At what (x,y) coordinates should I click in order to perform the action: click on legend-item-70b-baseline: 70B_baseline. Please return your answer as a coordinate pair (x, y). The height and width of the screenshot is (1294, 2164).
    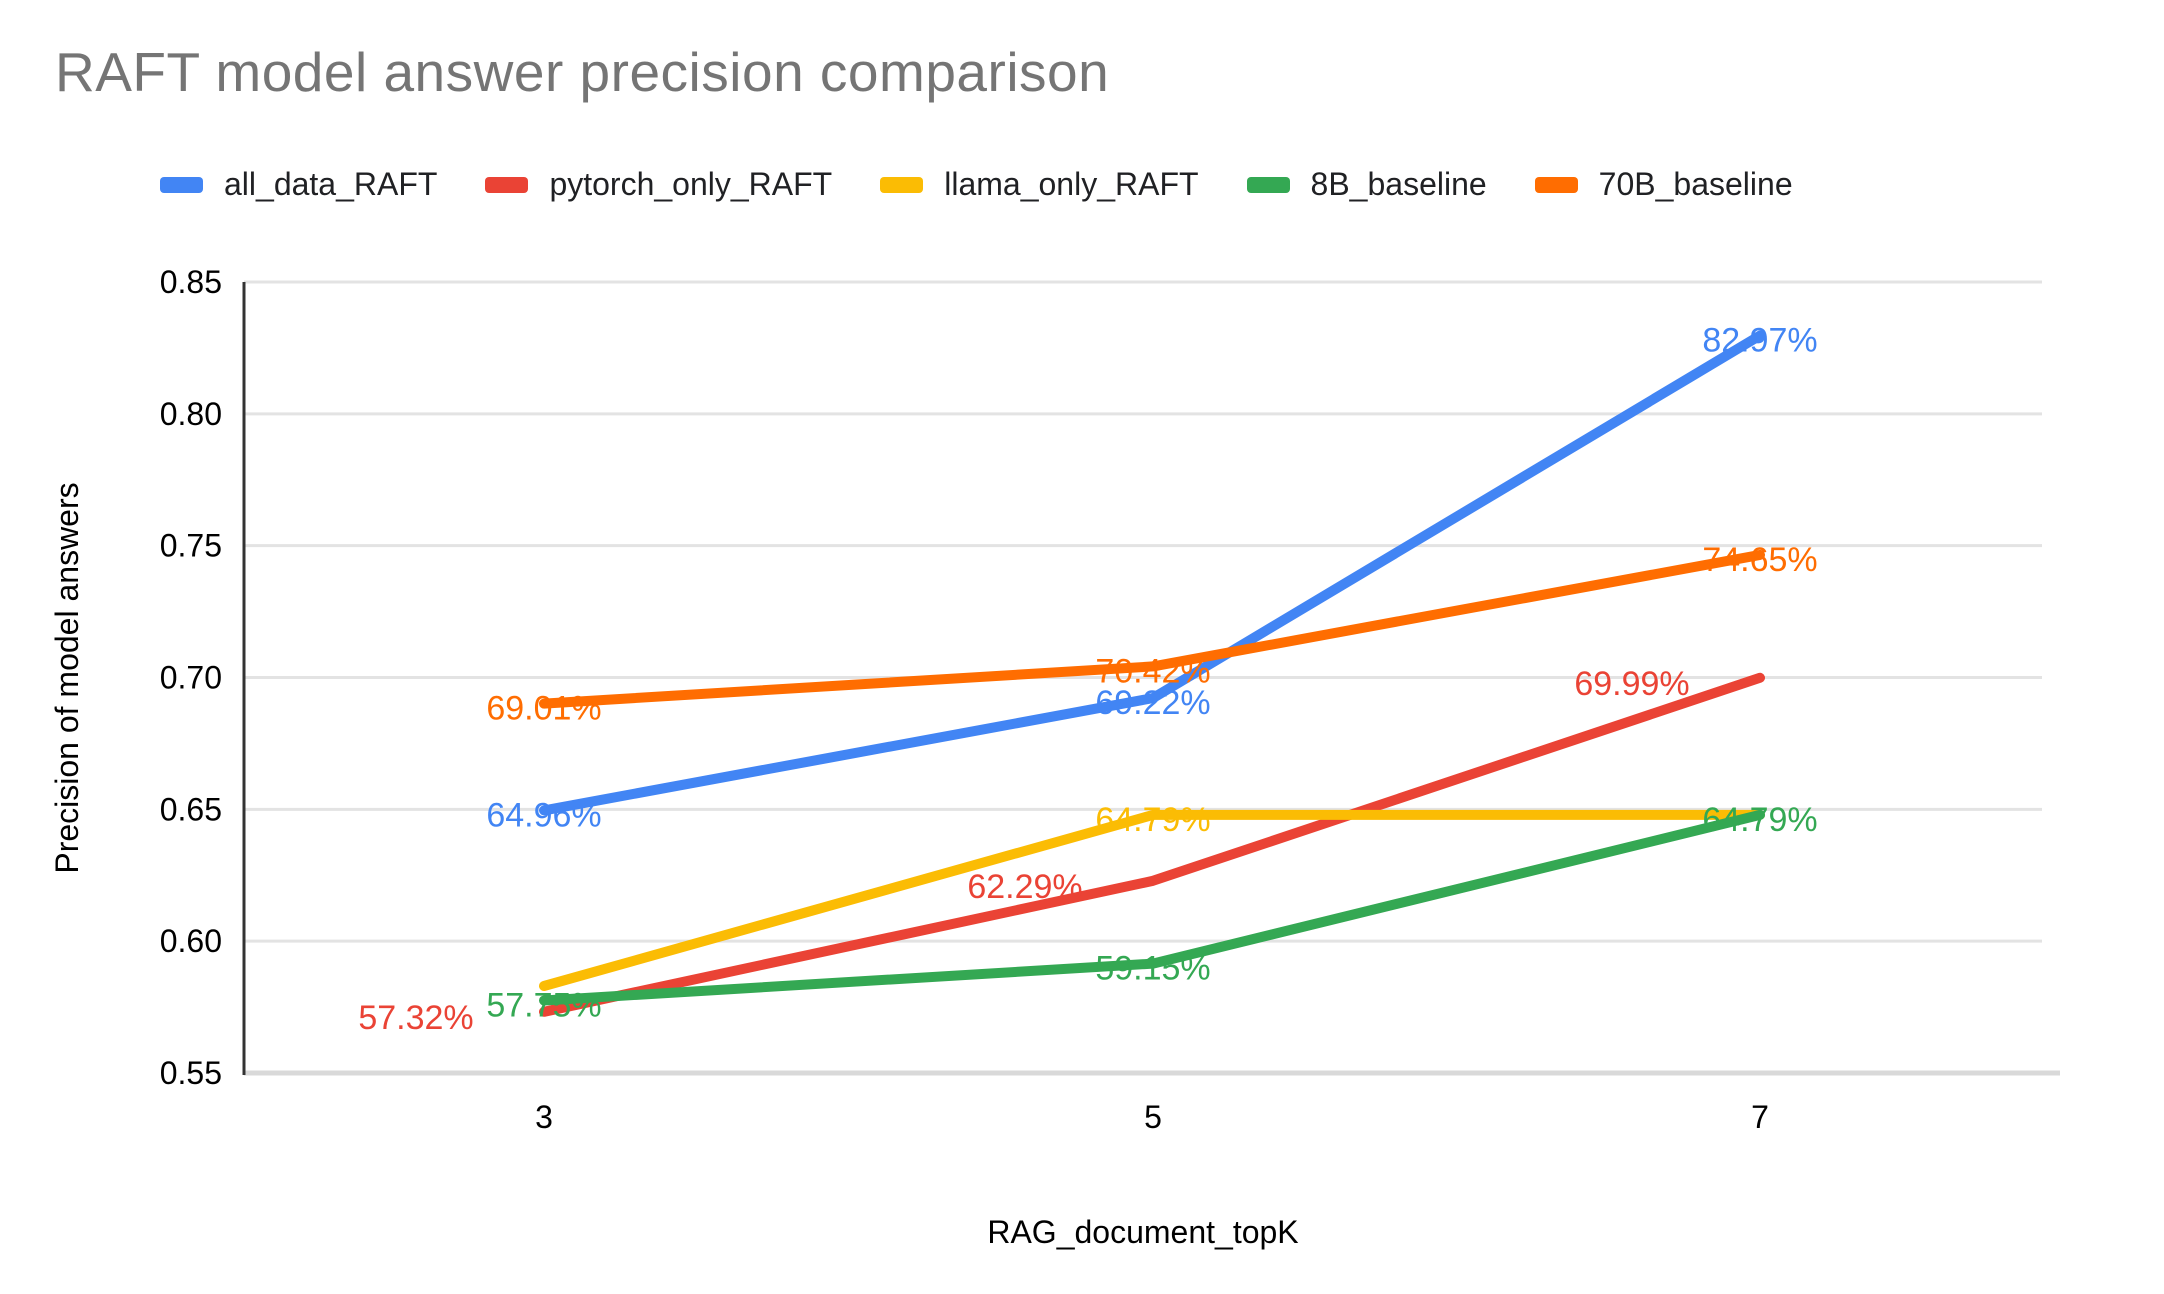
    Looking at the image, I should click on (1663, 184).